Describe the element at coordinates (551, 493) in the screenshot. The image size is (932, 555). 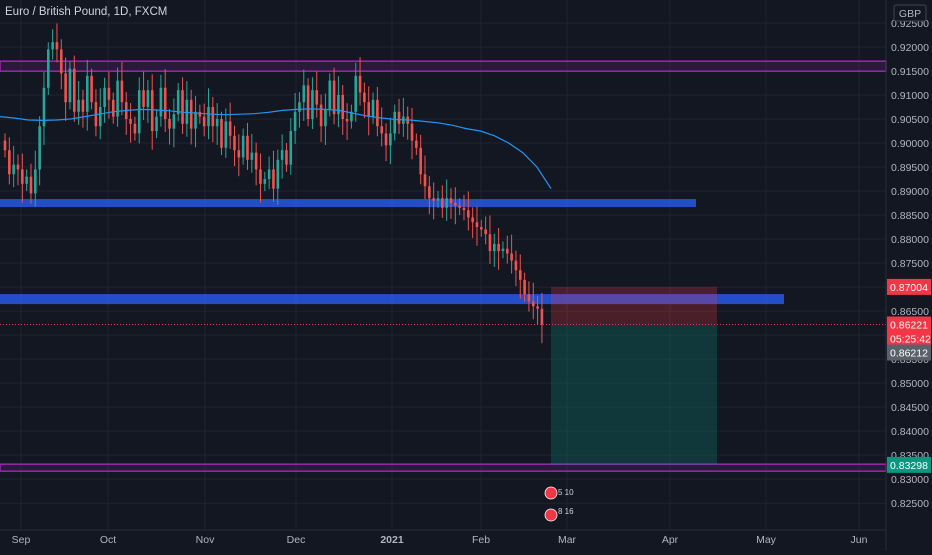
I see `event-marker-icon` at that location.